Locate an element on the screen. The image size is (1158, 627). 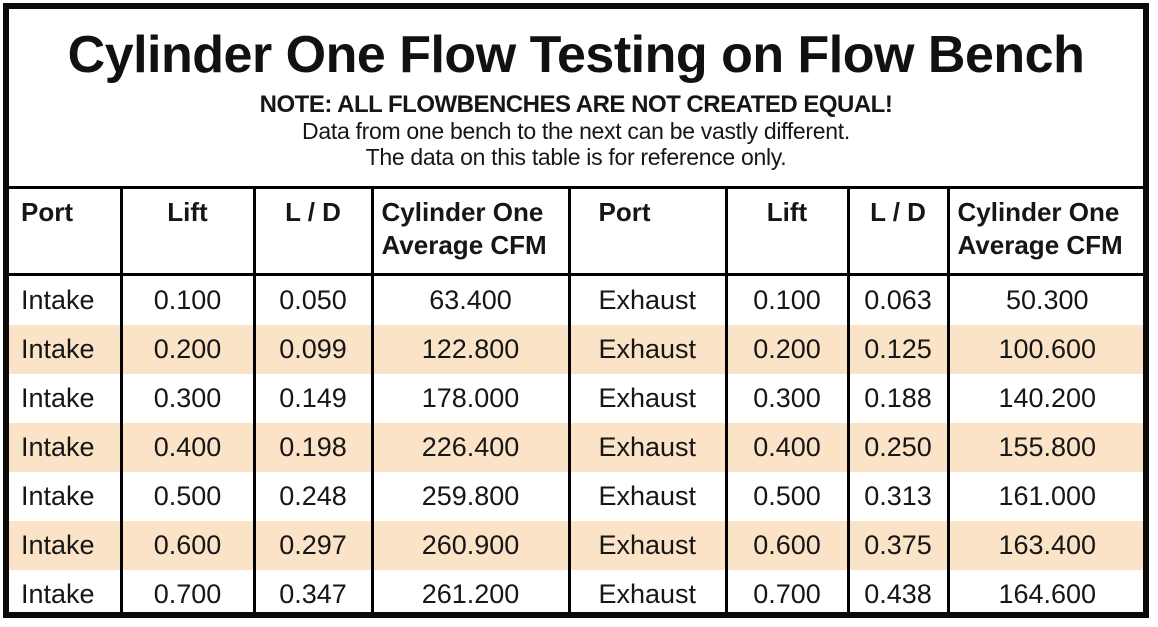
col-header-port-exhaust: Port is located at coordinates (646, 231).